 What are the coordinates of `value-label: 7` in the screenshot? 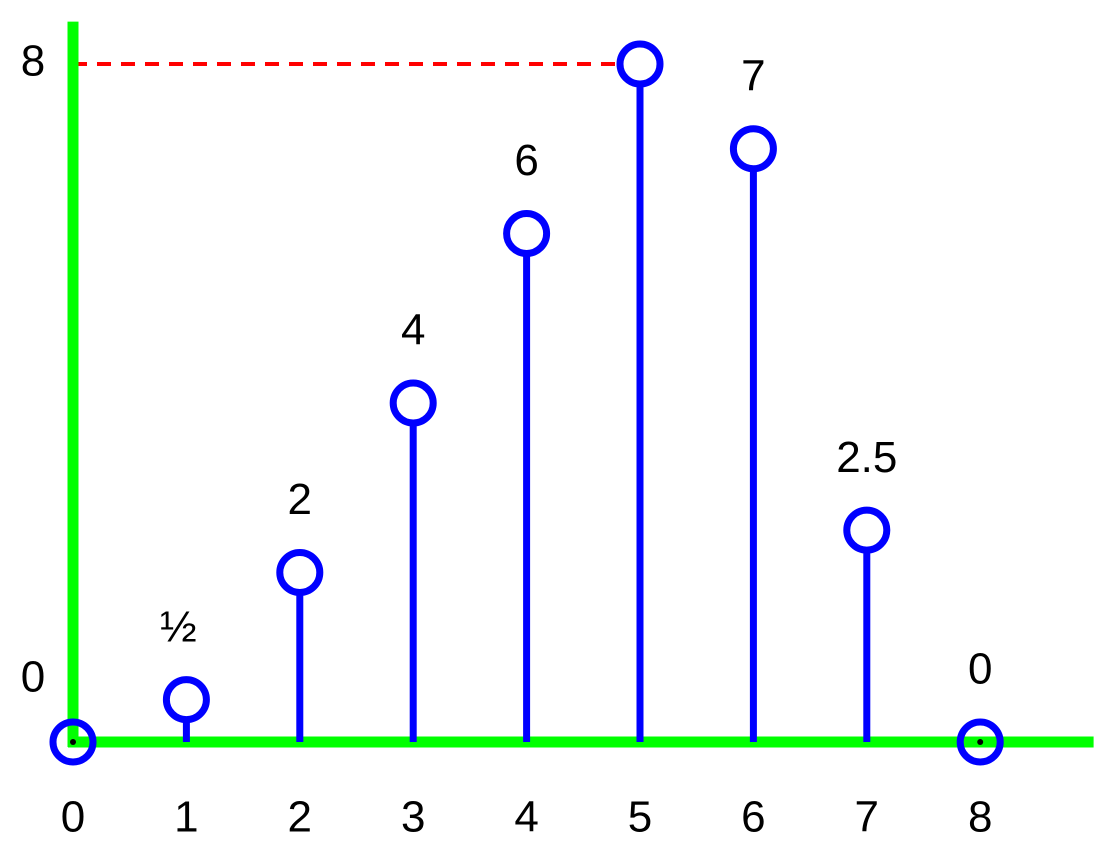 It's located at (753, 75).